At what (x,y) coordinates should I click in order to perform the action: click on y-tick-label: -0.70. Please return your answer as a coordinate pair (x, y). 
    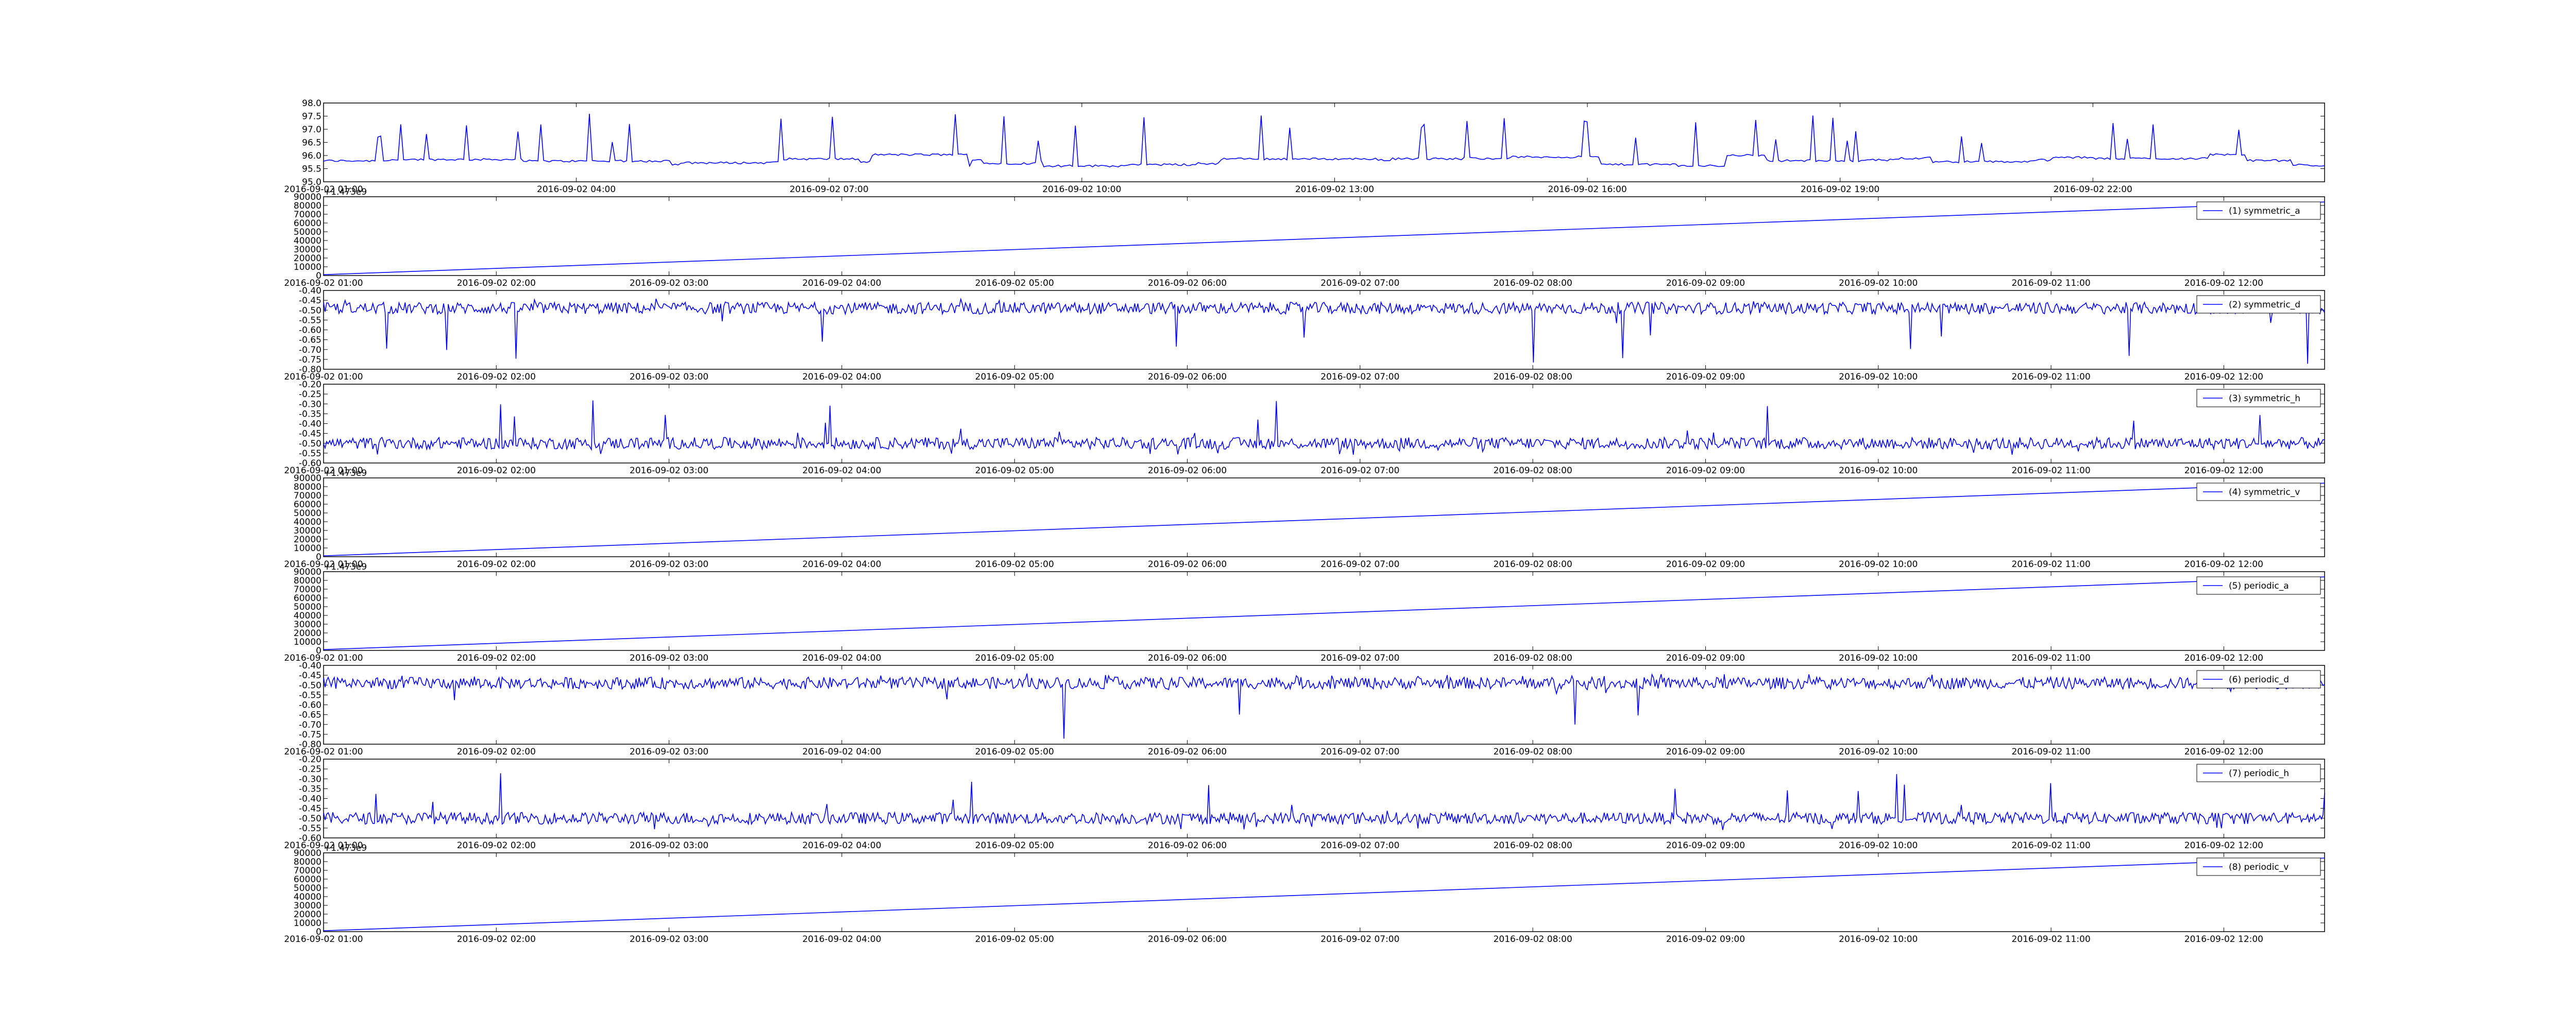
    Looking at the image, I should click on (310, 725).